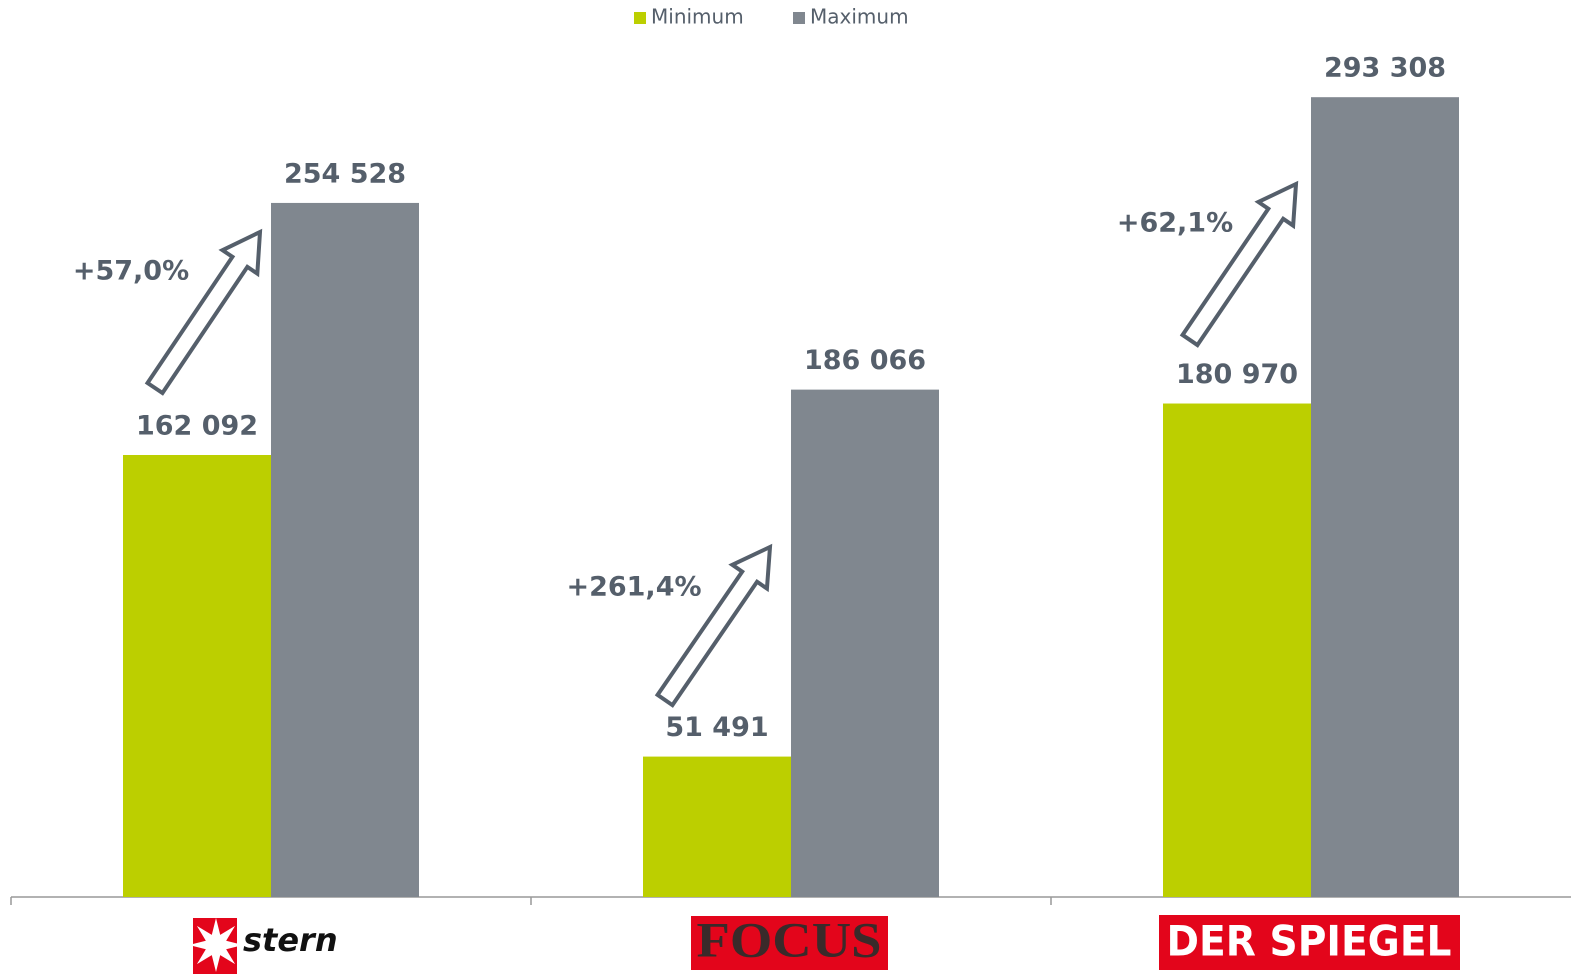 This screenshot has height=977, width=1571. Describe the element at coordinates (716, 727) in the screenshot. I see `value-label: 51 491` at that location.